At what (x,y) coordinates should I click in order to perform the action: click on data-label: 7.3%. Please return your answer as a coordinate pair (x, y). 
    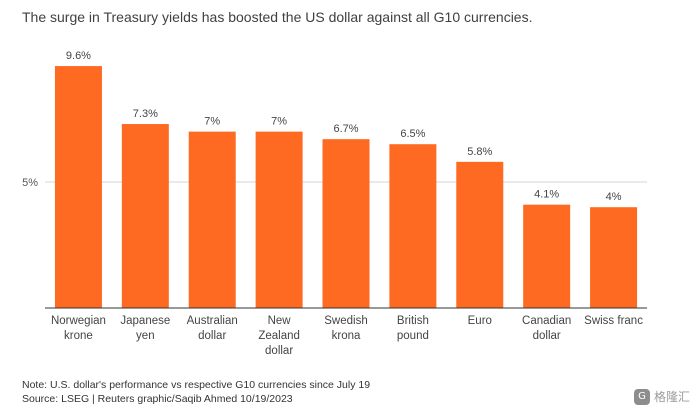
    Looking at the image, I should click on (145, 114).